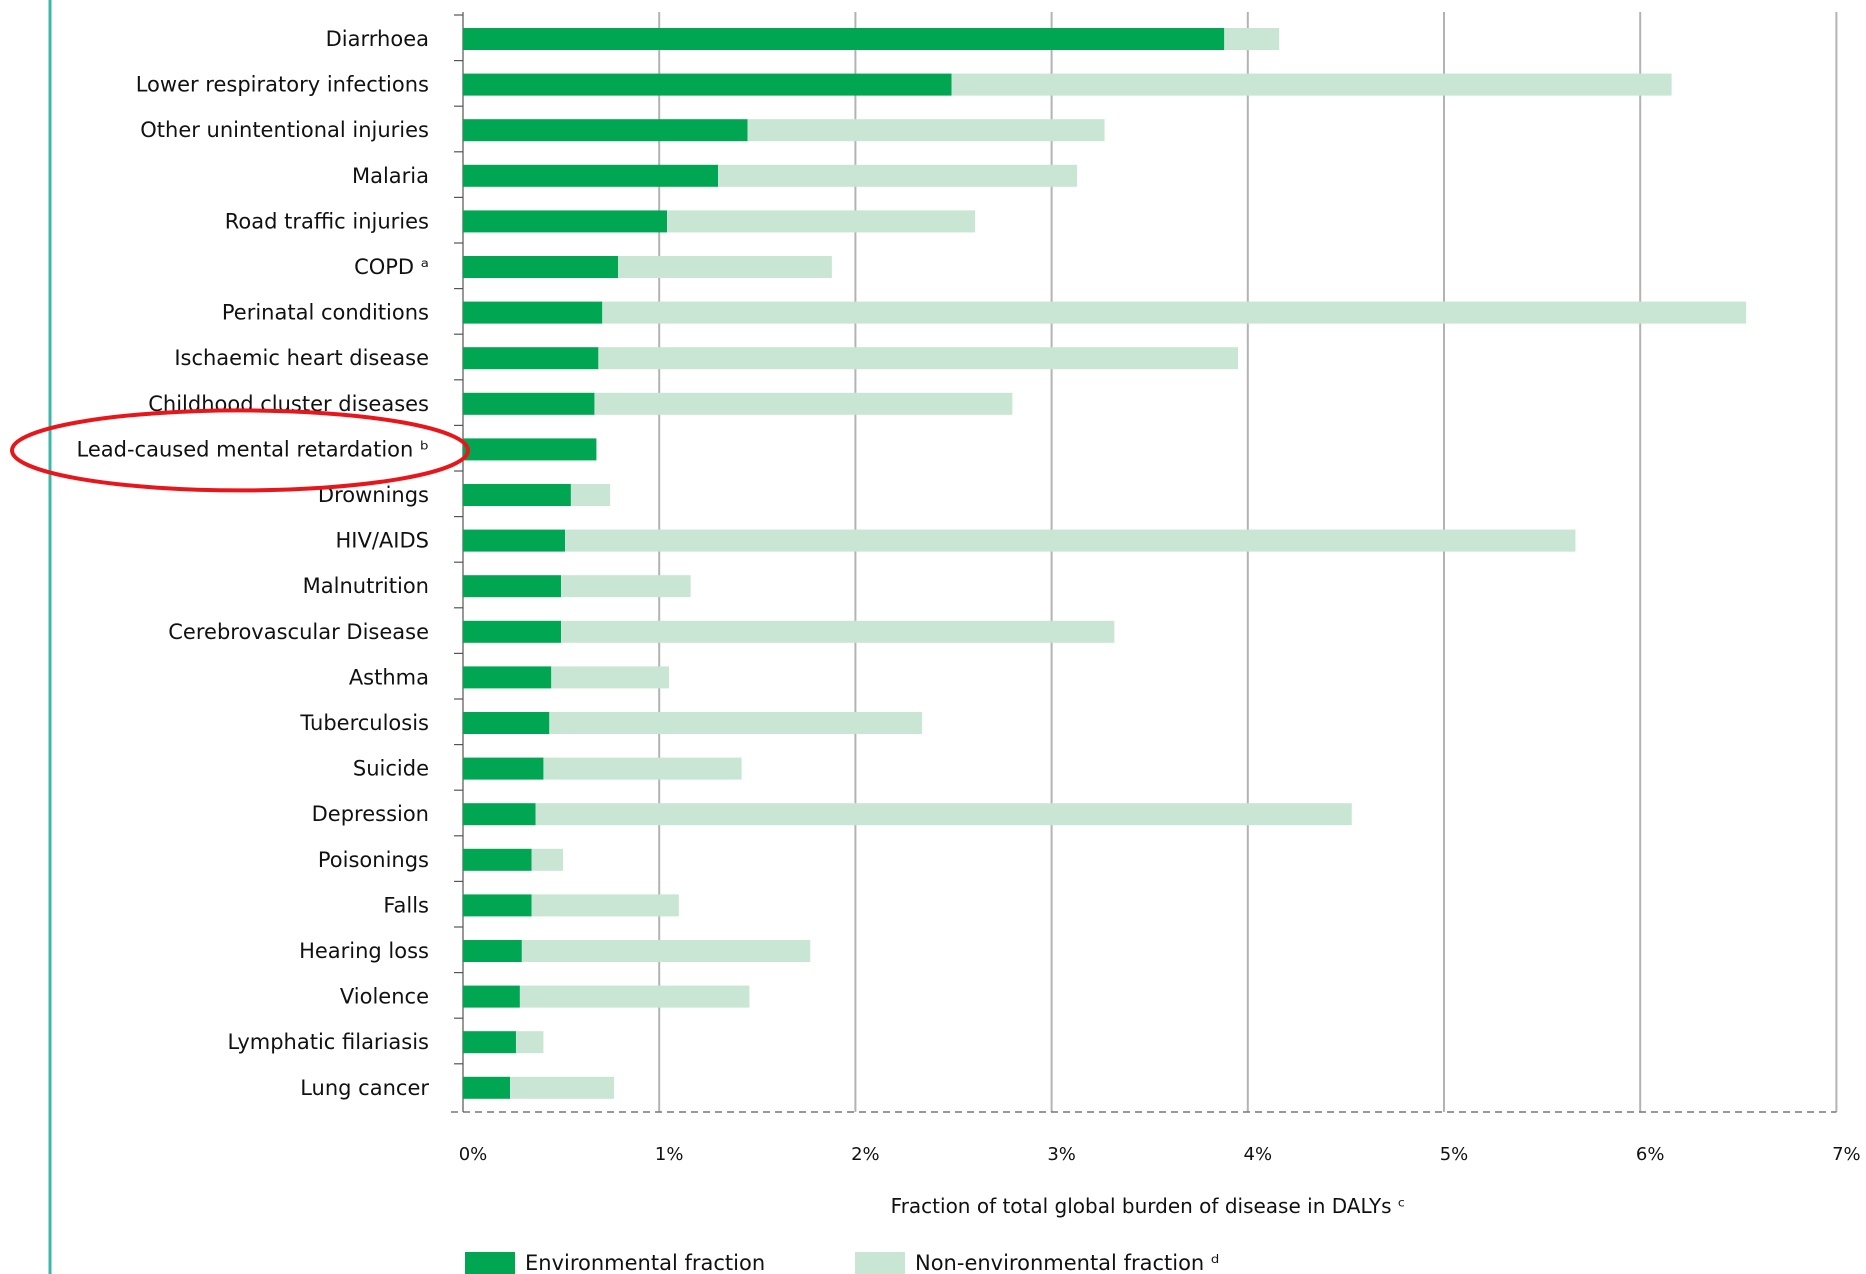  I want to click on legend-swatch-environmental, so click(490, 1263).